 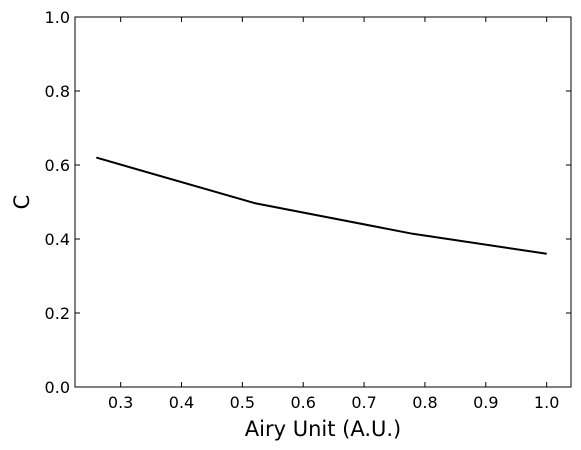 What do you see at coordinates (485, 402) in the screenshot?
I see `x-tick-label: 0.9` at bounding box center [485, 402].